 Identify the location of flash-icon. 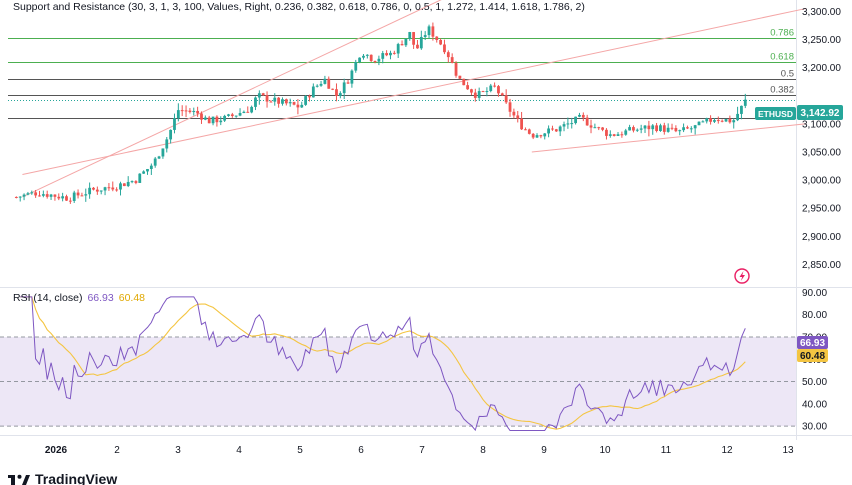
(742, 276).